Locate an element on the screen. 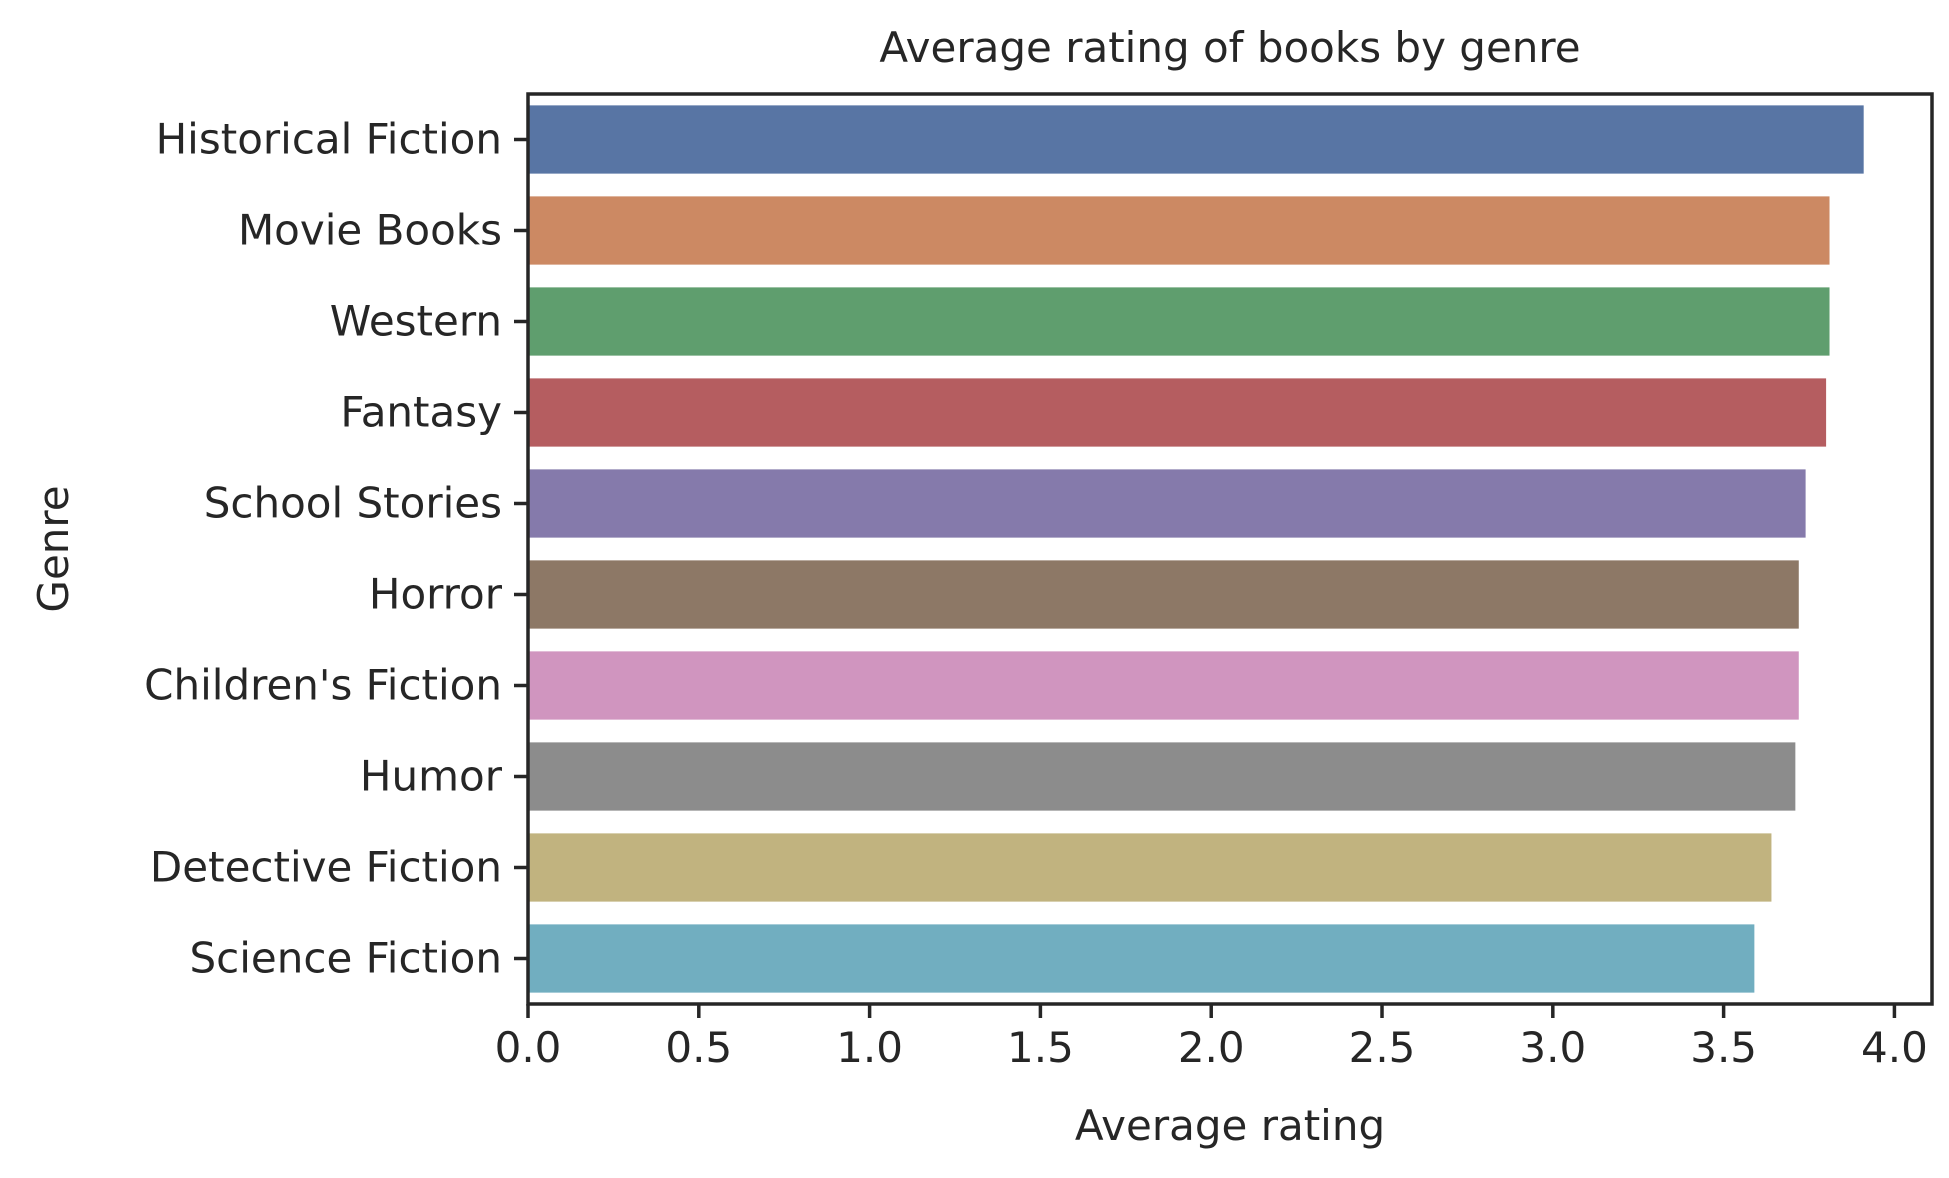 The width and height of the screenshot is (1949, 1178). x-tick-label: 1.0 is located at coordinates (869, 1047).